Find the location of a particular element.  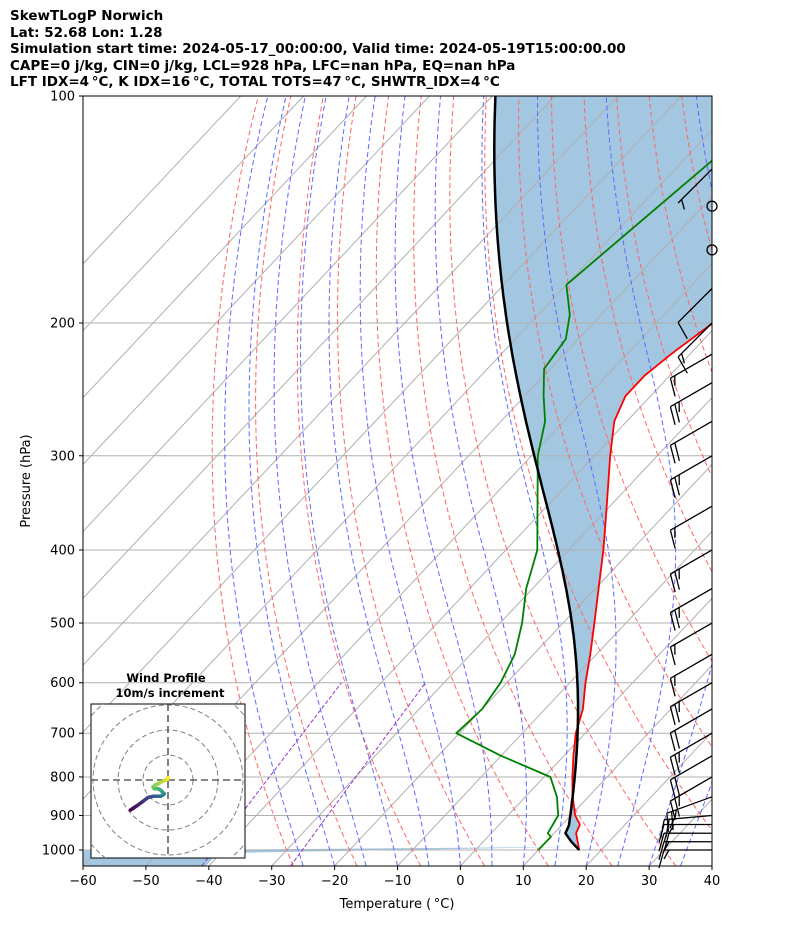

isotherm--150 is located at coordinates (162, 180).